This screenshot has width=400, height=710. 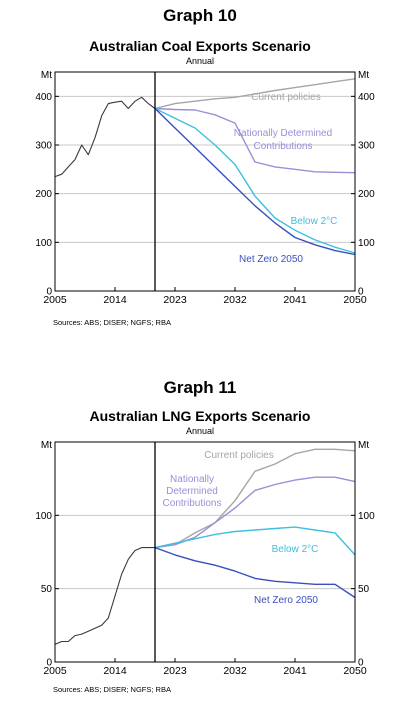 I want to click on series-label-line: Nationally, so click(x=192, y=479).